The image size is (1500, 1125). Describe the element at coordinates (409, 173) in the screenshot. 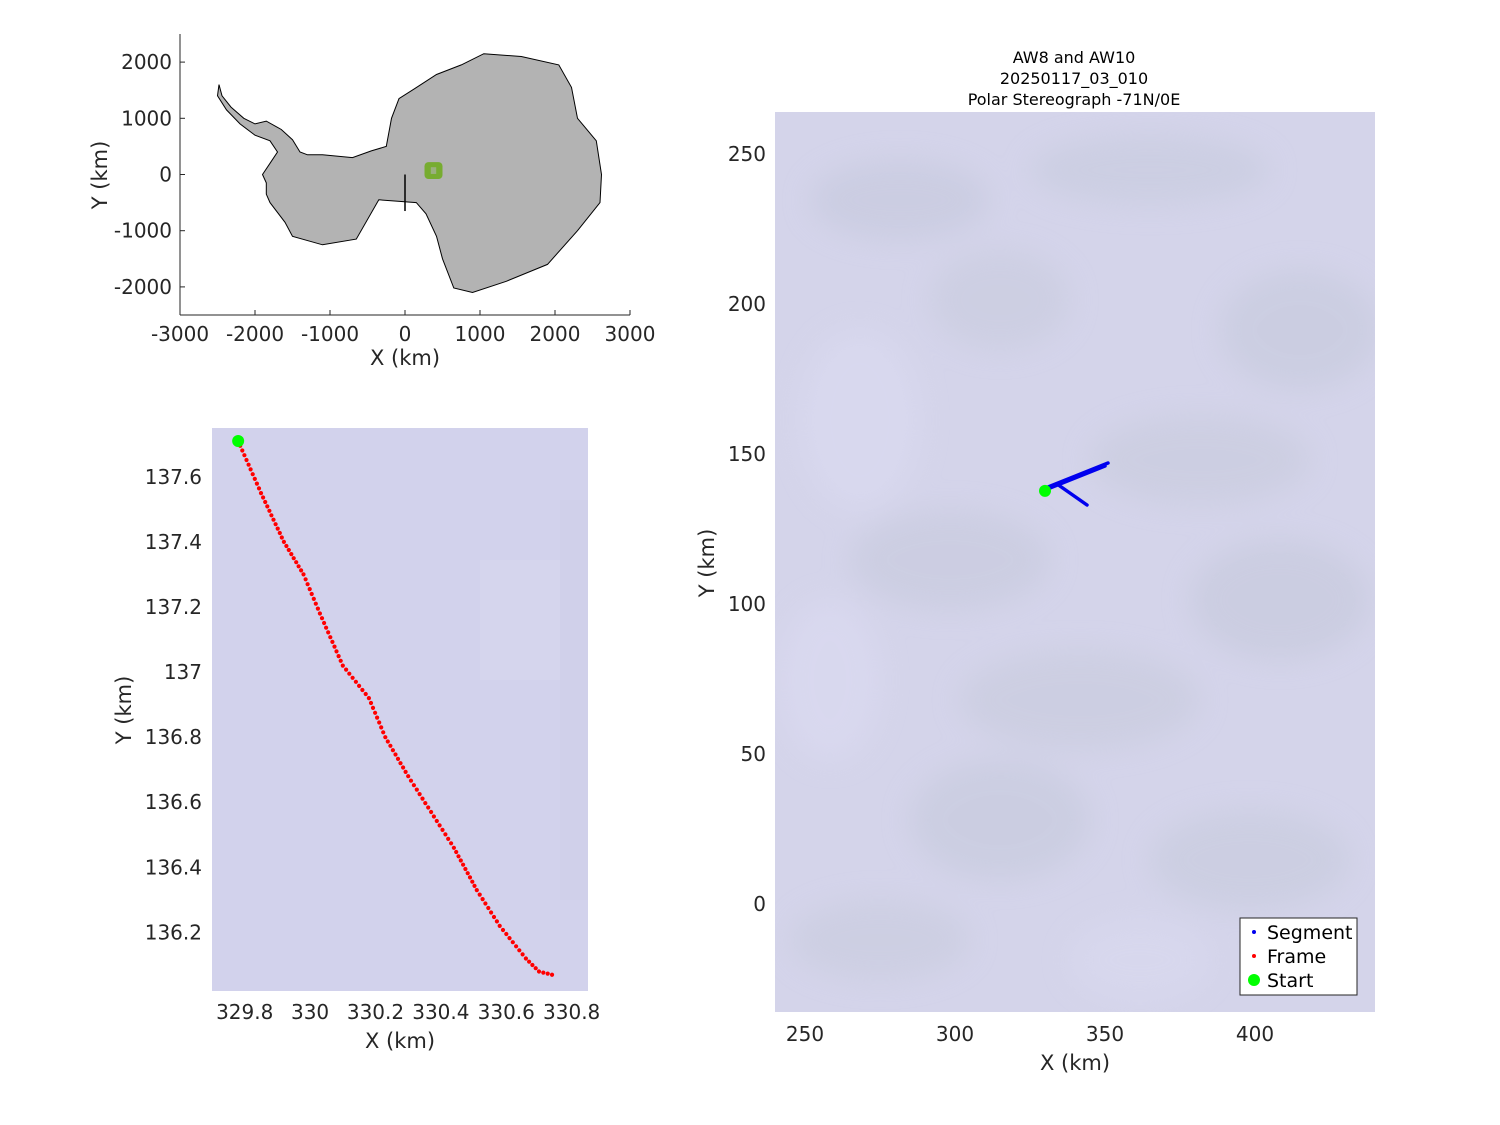

I see `antarctica-landmass` at that location.